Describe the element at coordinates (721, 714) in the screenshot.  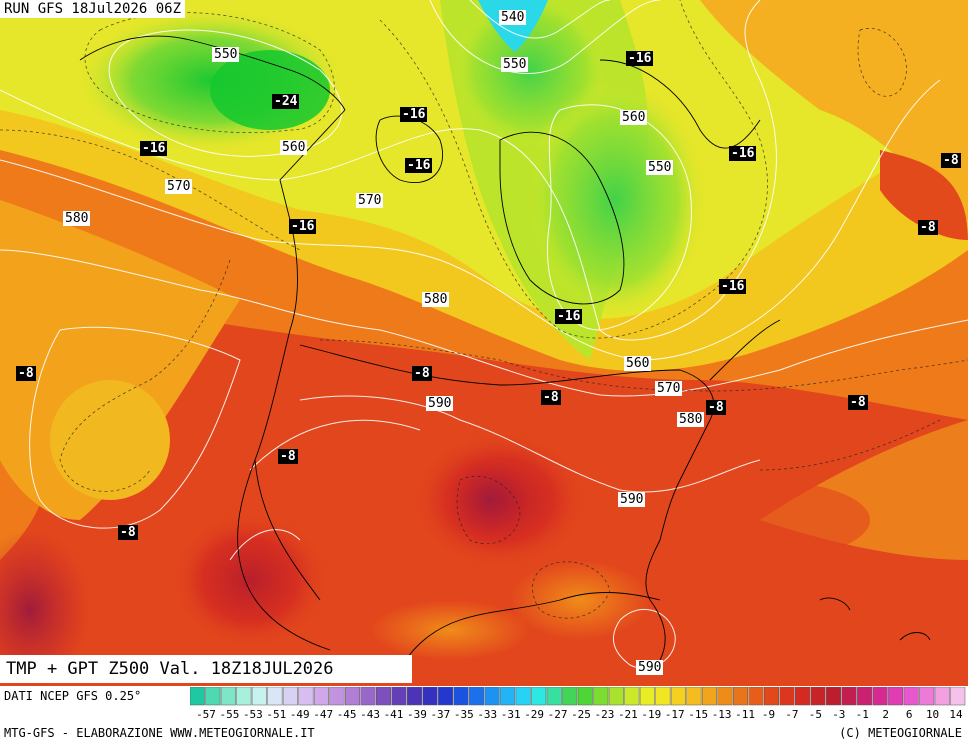
I see `scale-tick-label: -13` at that location.